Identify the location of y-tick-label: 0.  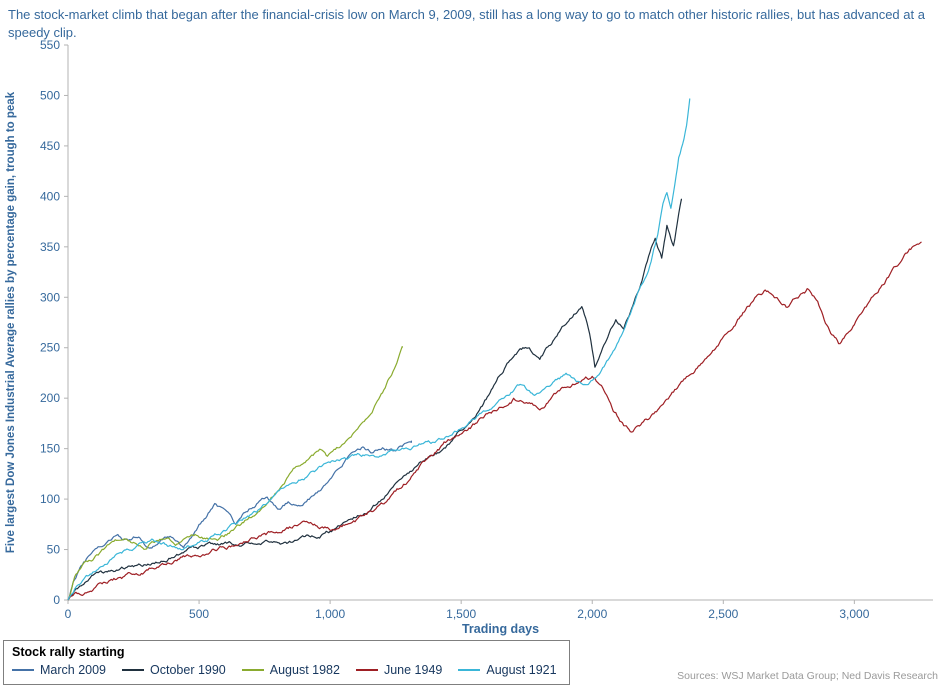
(56, 600).